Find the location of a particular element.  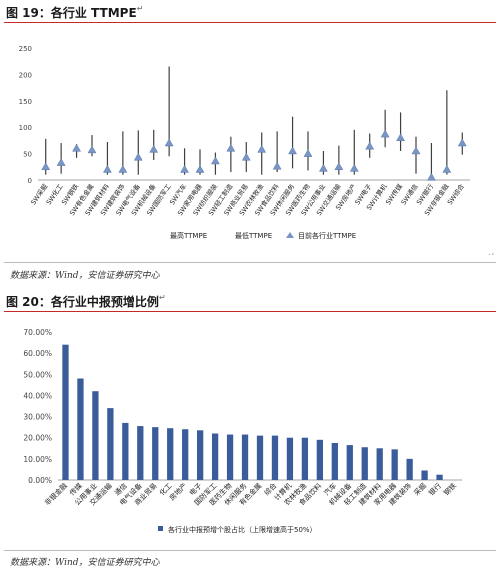

current-marker-SW汽车 is located at coordinates (185, 168).